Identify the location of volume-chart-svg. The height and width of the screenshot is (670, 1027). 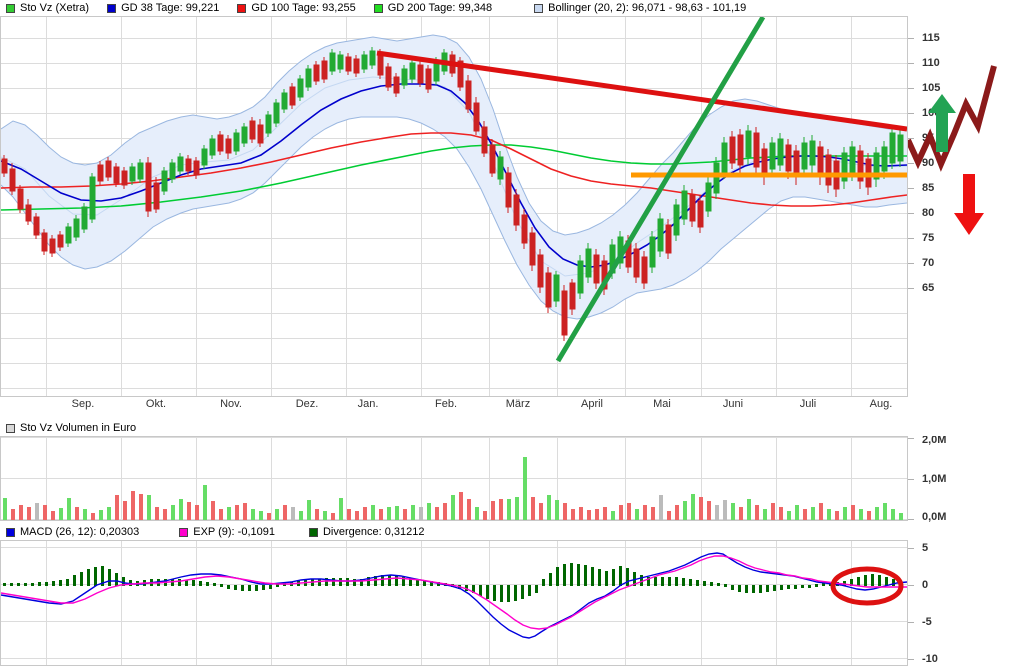
(454, 478).